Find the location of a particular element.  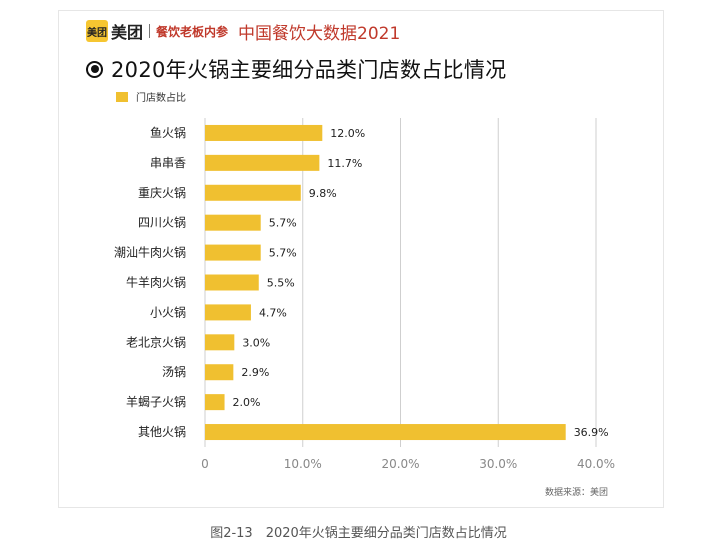

target-bullet-icon is located at coordinates (94, 69).